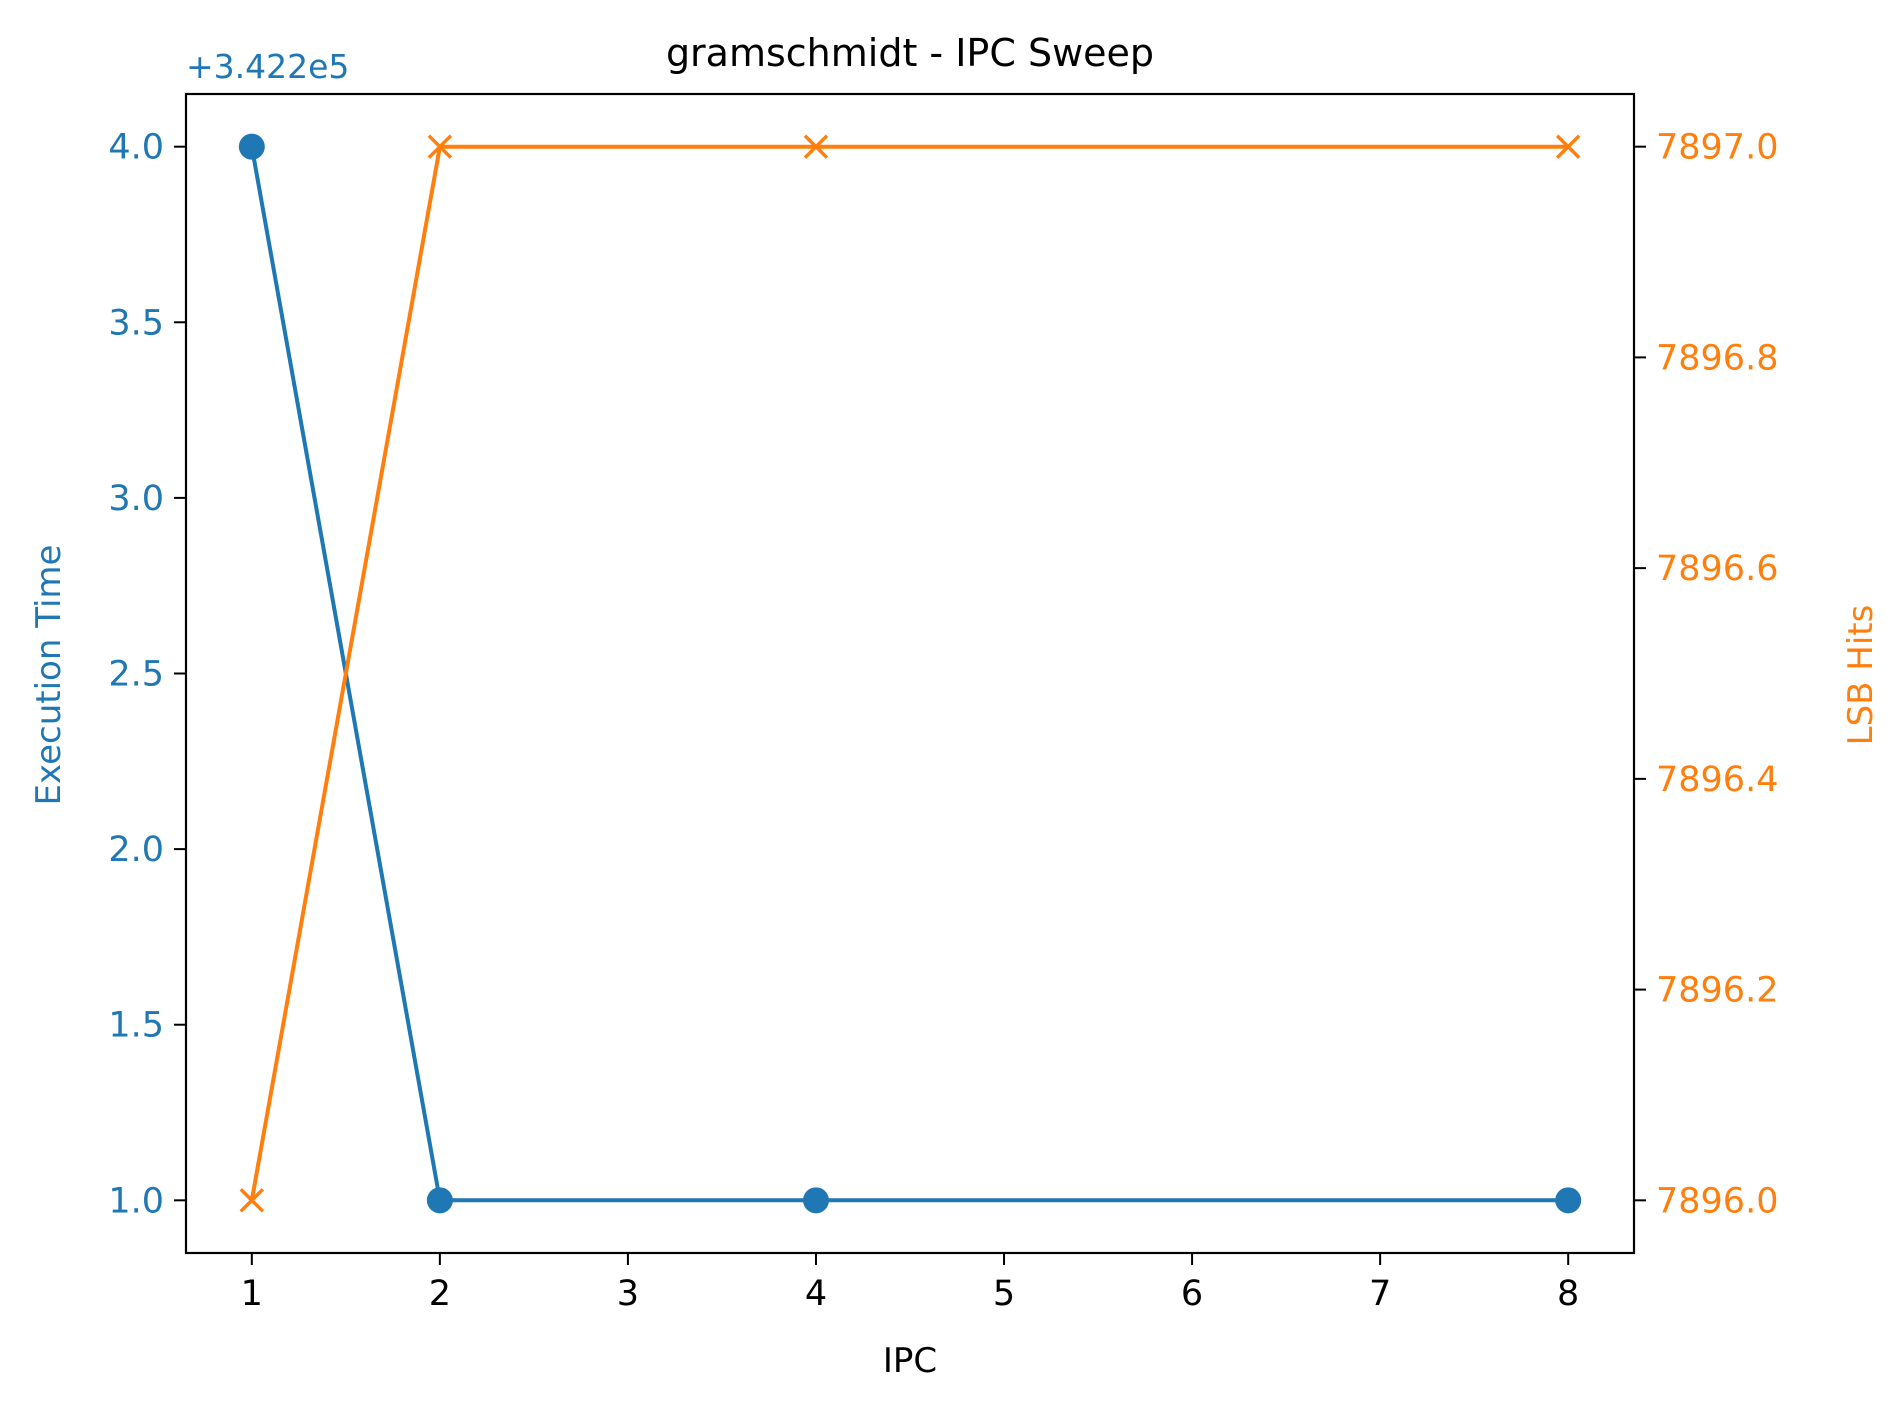  I want to click on x-tick-label: 1, so click(252, 1294).